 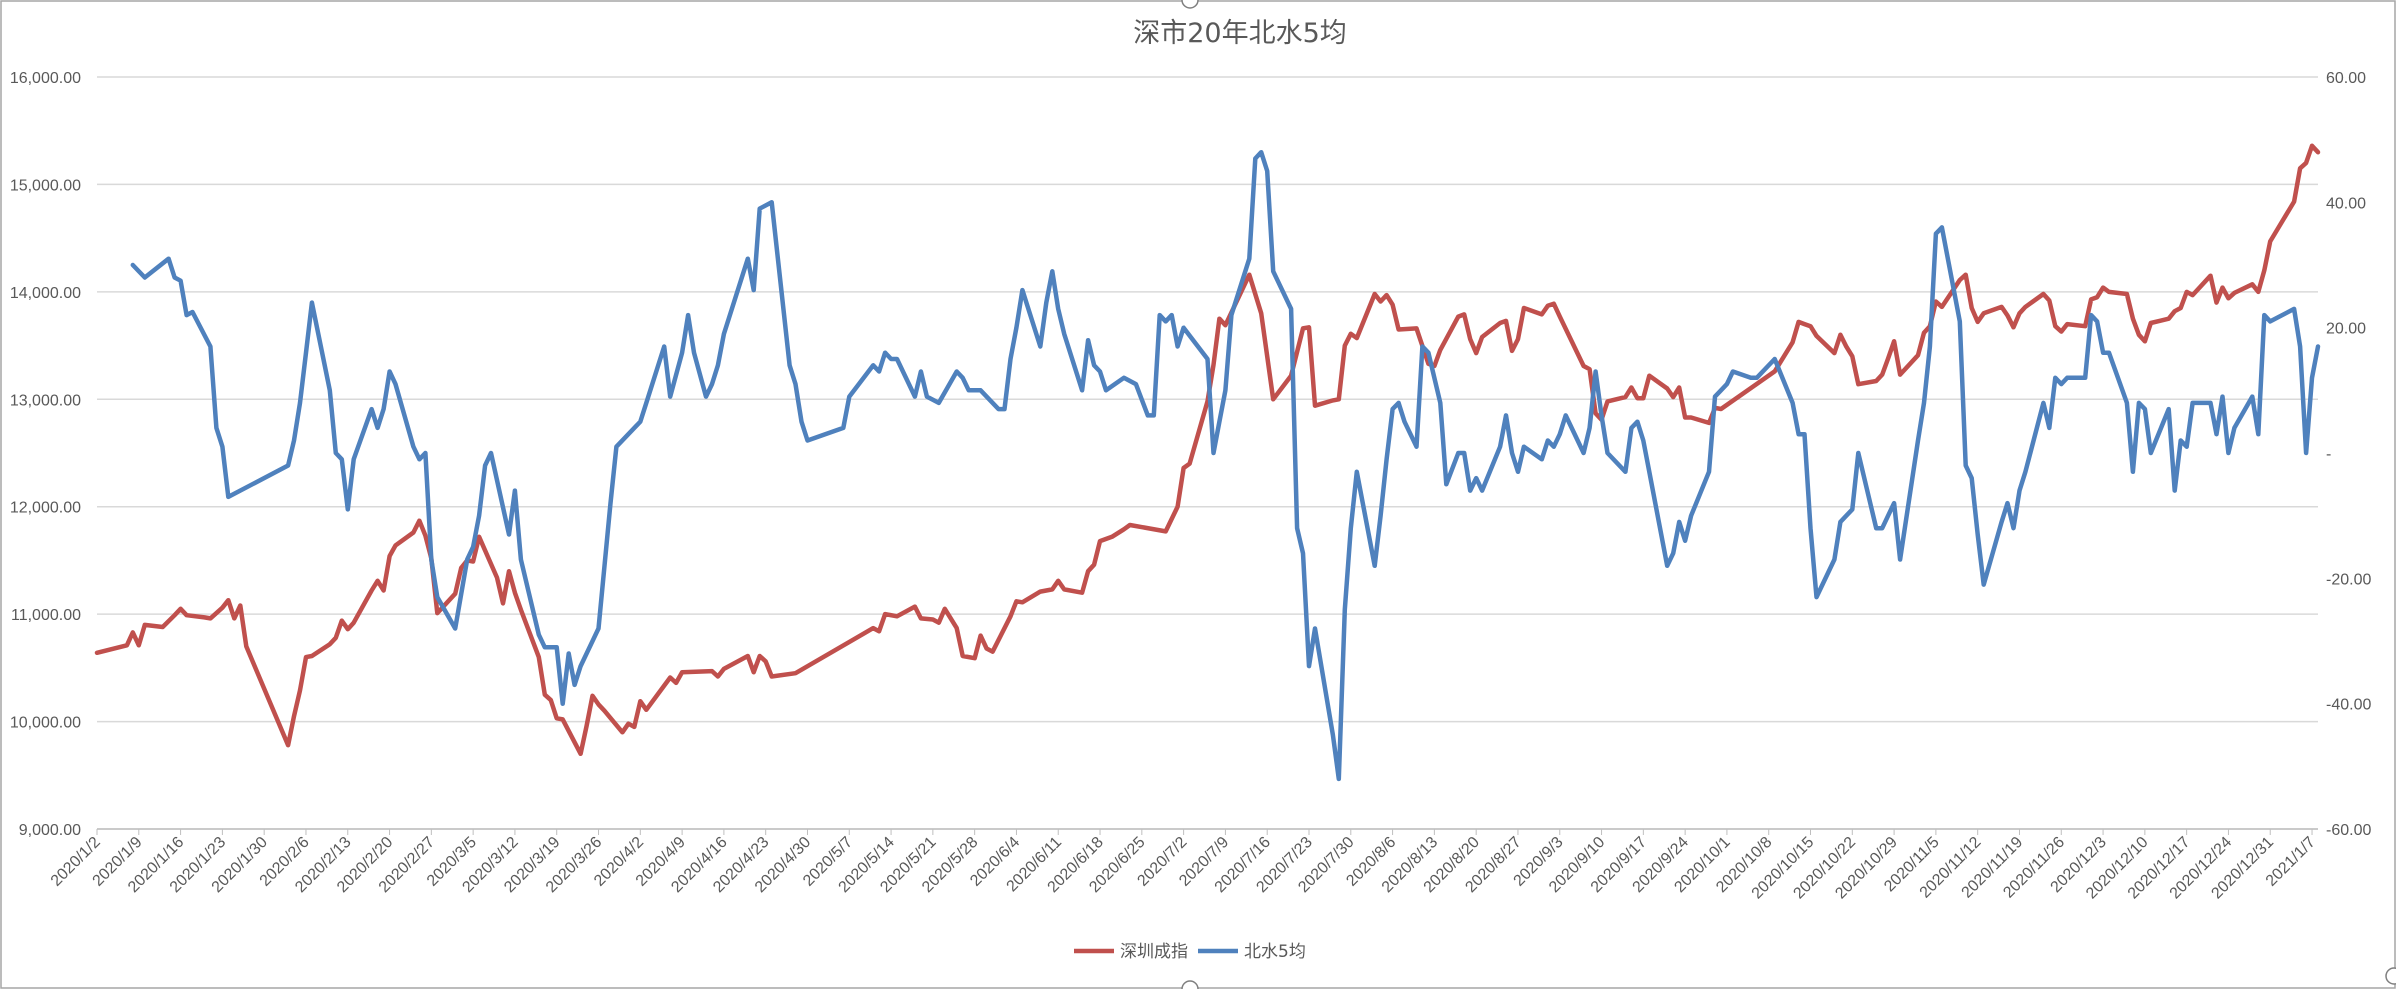 I want to click on left-tick-label: 16,000.00, so click(x=45, y=78).